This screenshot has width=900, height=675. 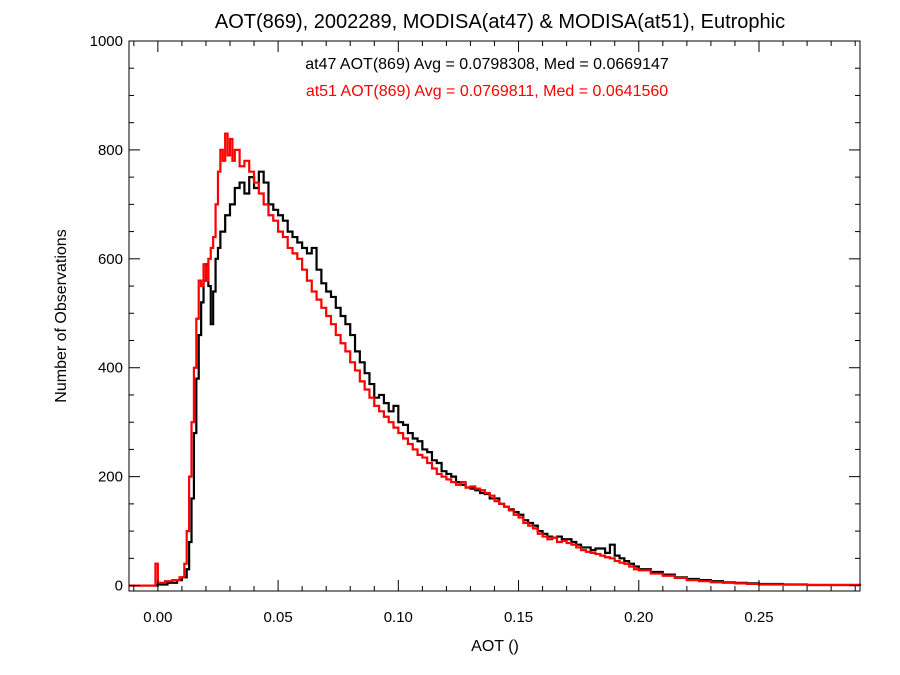 I want to click on y-tick-label: 0, so click(x=119, y=586).